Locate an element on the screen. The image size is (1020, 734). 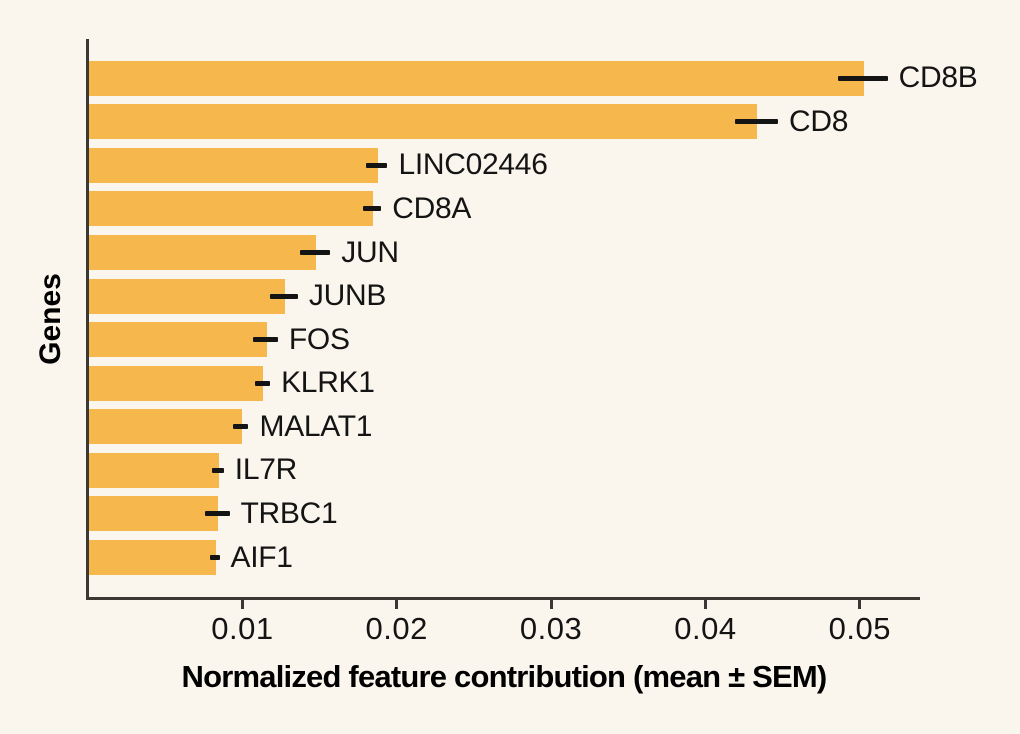
bar-aif1 is located at coordinates (152, 557).